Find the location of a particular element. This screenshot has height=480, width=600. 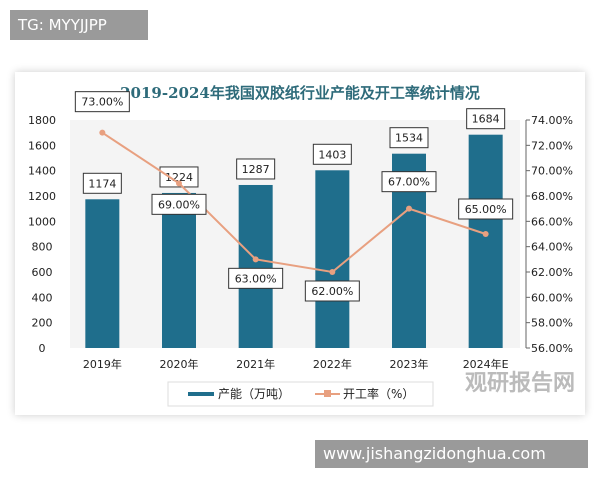

bar-label: 1403 is located at coordinates (332, 154).